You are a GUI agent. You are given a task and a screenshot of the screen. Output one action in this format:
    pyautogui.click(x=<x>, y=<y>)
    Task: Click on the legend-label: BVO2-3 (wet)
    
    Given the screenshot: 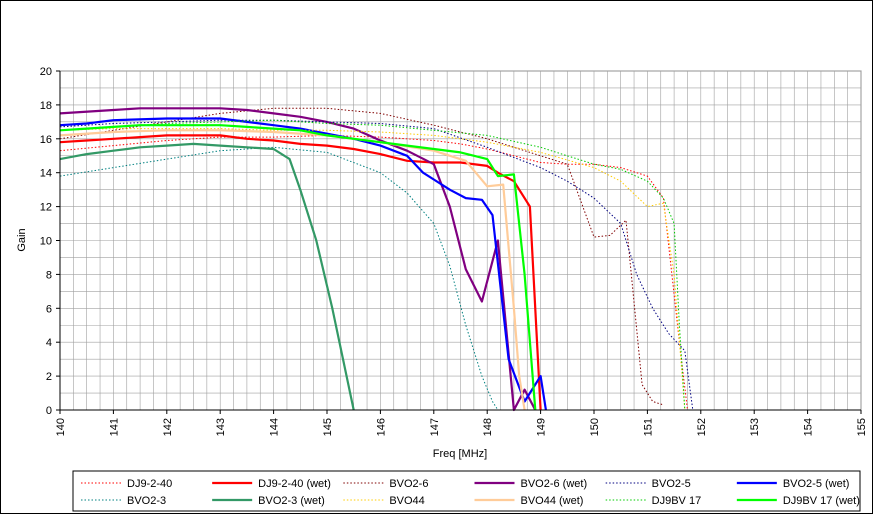 What is the action you would take?
    pyautogui.click(x=291, y=501)
    